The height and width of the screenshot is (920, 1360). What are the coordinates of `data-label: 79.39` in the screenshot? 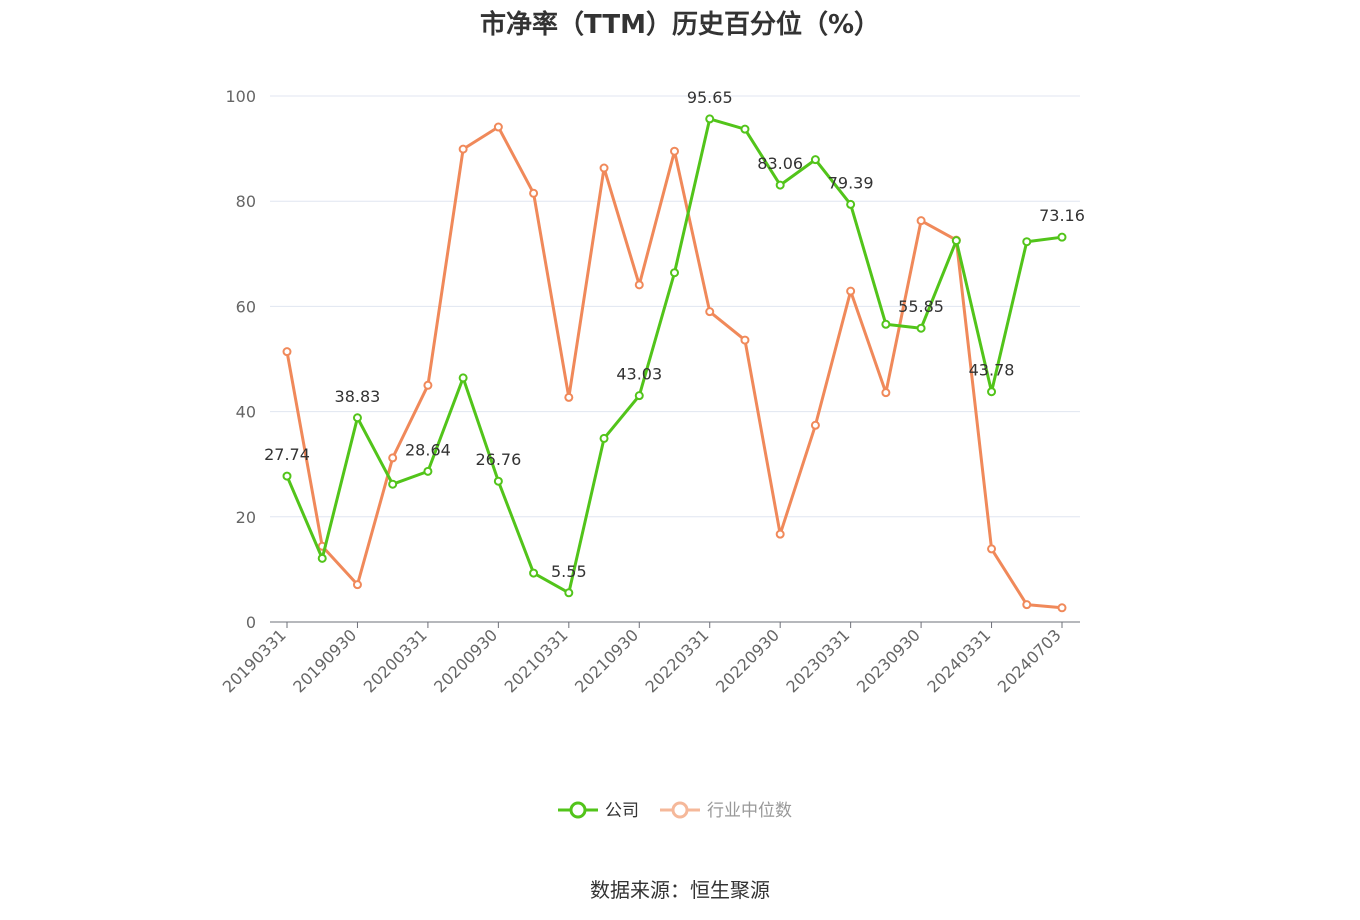 It's located at (851, 182).